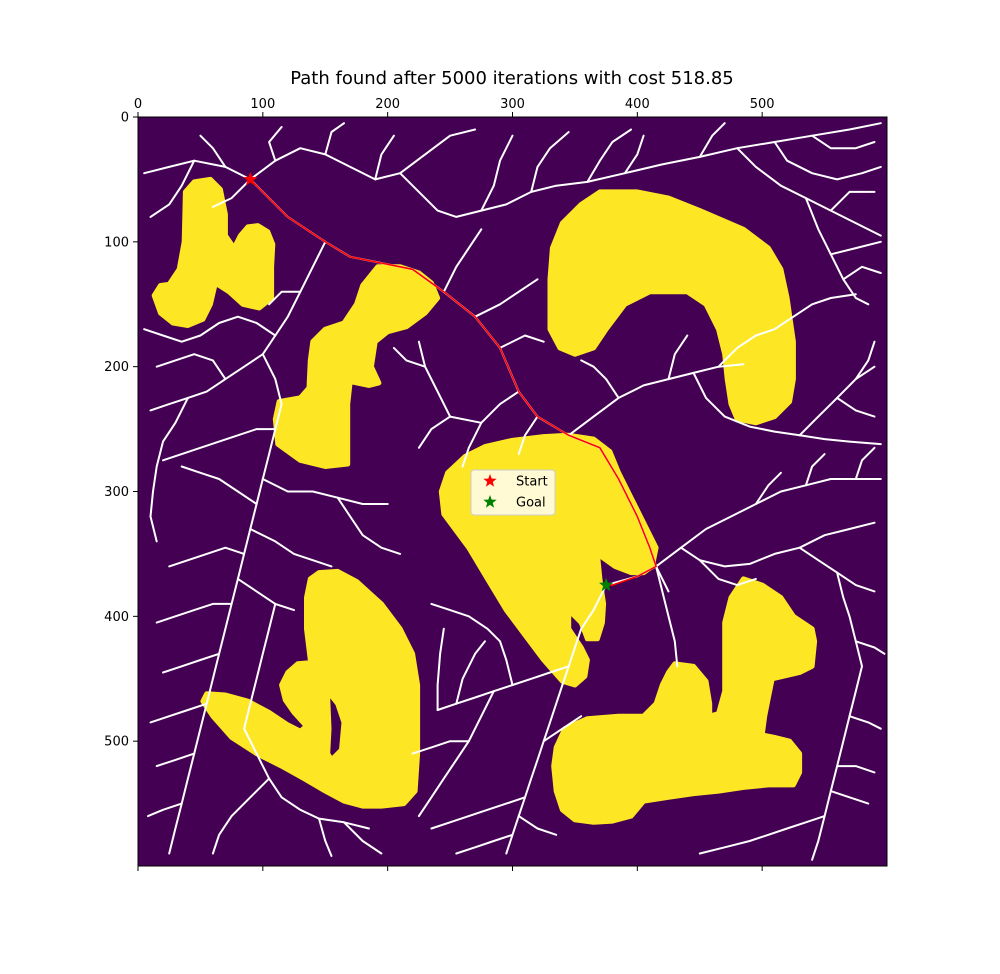  Describe the element at coordinates (116, 617) in the screenshot. I see `y-tick-label: 400` at that location.